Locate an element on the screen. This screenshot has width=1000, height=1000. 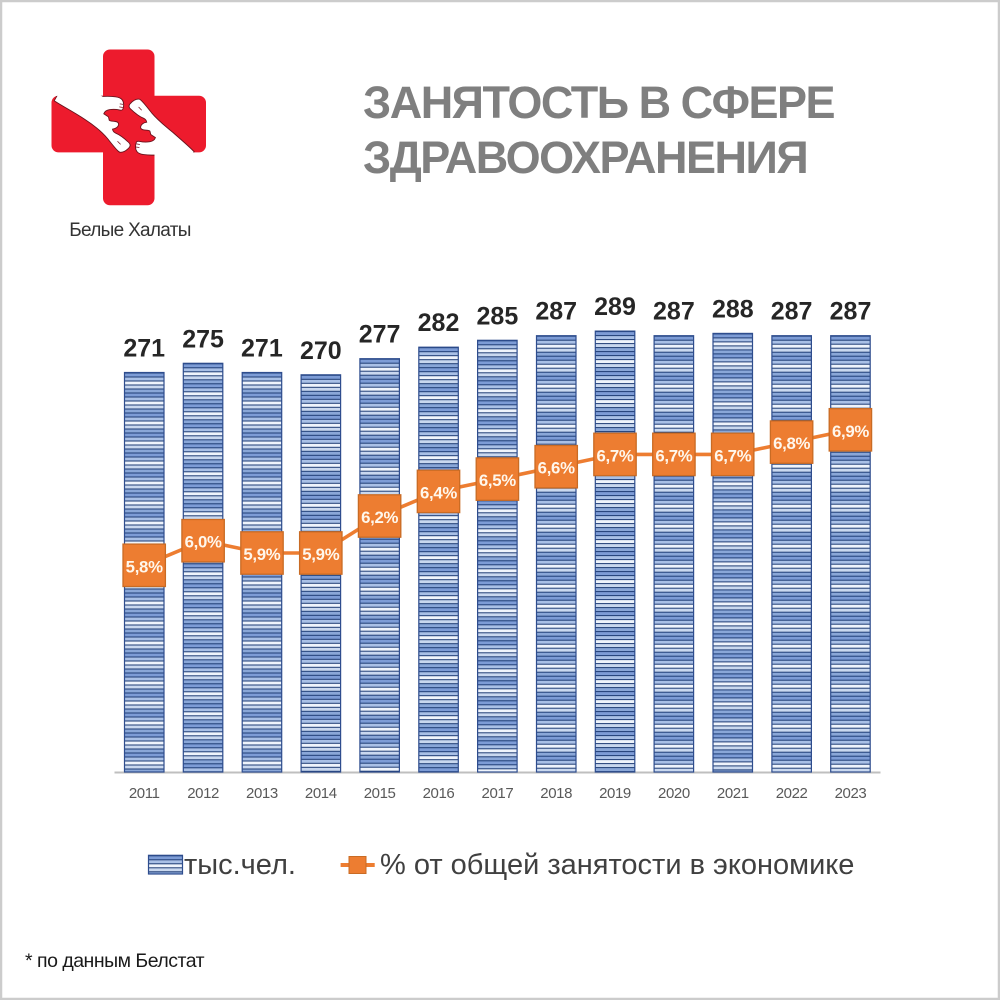
svg-text: 2011 is located at coordinates (144, 793).